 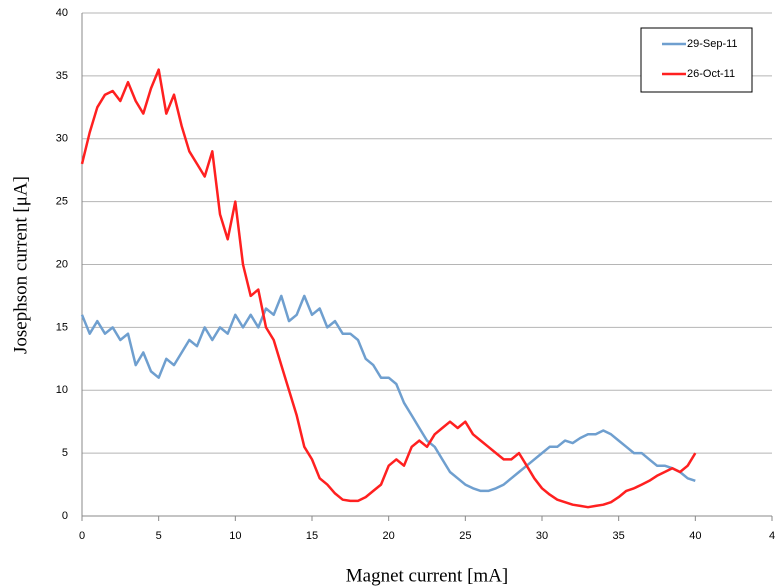 What do you see at coordinates (619, 536) in the screenshot?
I see `x-tick-label: 35` at bounding box center [619, 536].